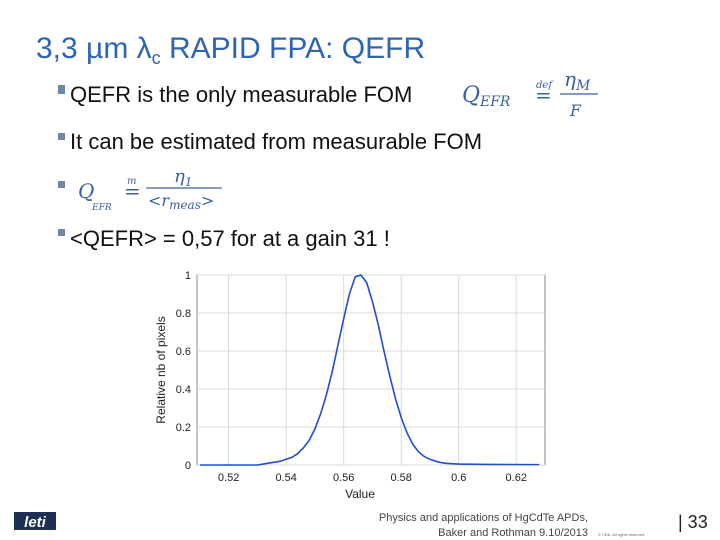 The width and height of the screenshot is (720, 540). Describe the element at coordinates (285, 478) in the screenshot. I see `x-tick-label: 0.54` at that location.